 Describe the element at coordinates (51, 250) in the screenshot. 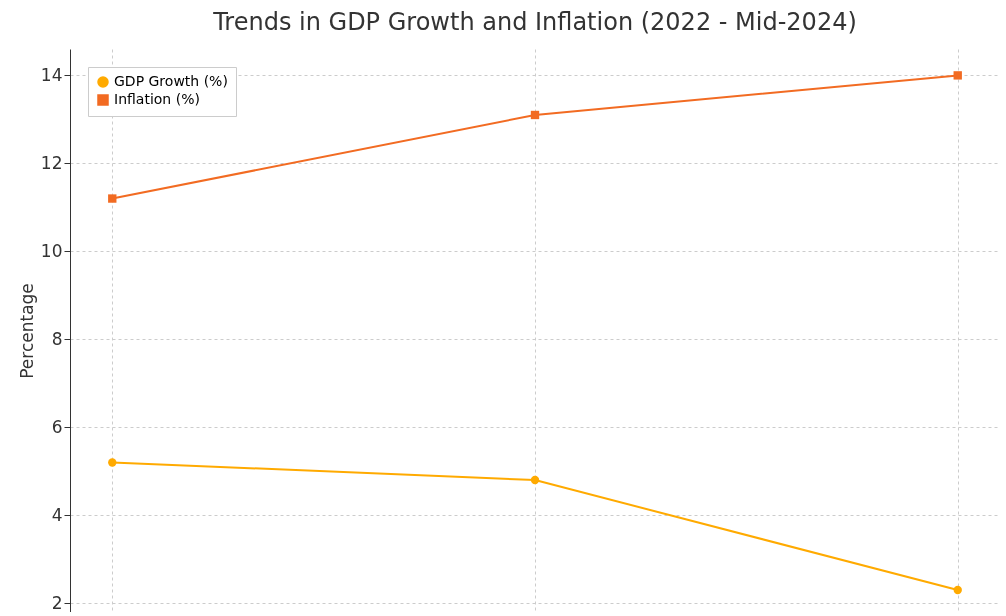

I see `y-tick-label: 10` at that location.